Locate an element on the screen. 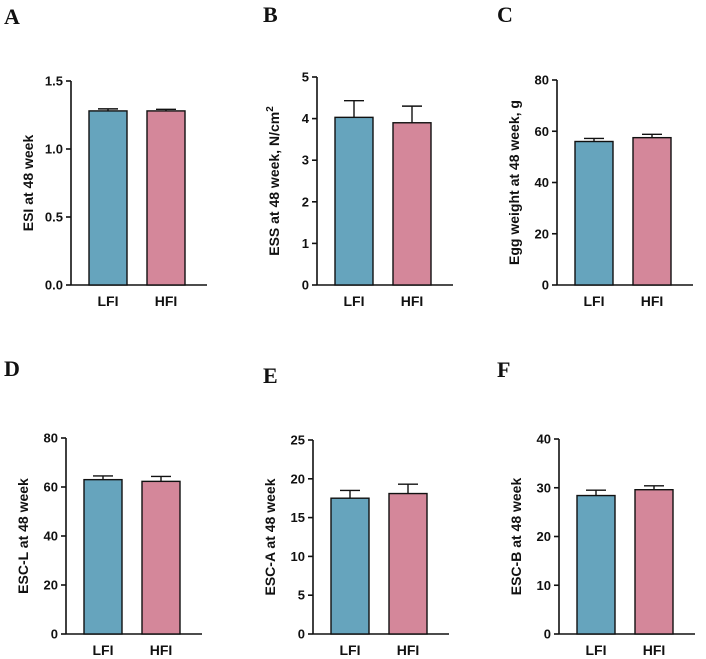 Image resolution: width=706 pixels, height=659 pixels. y-tick-label: 1 is located at coordinates (305, 243).